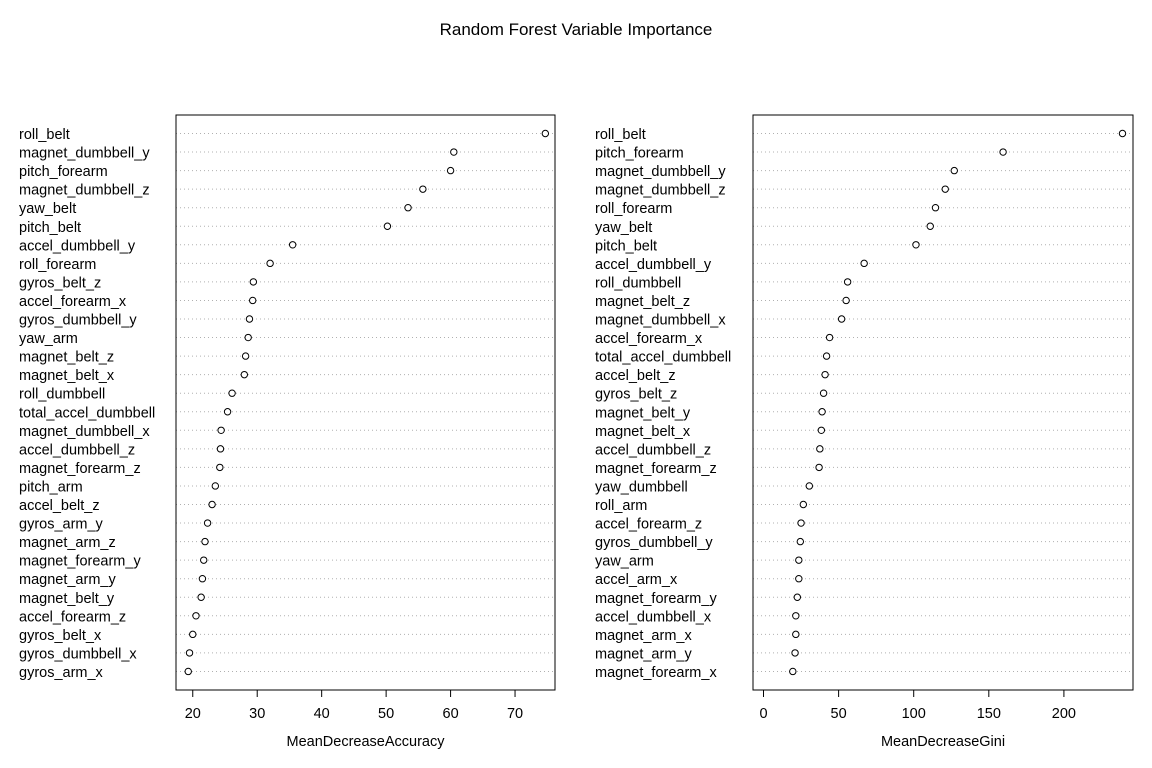  Describe the element at coordinates (989, 714) in the screenshot. I see `x-tick-label: 150` at that location.